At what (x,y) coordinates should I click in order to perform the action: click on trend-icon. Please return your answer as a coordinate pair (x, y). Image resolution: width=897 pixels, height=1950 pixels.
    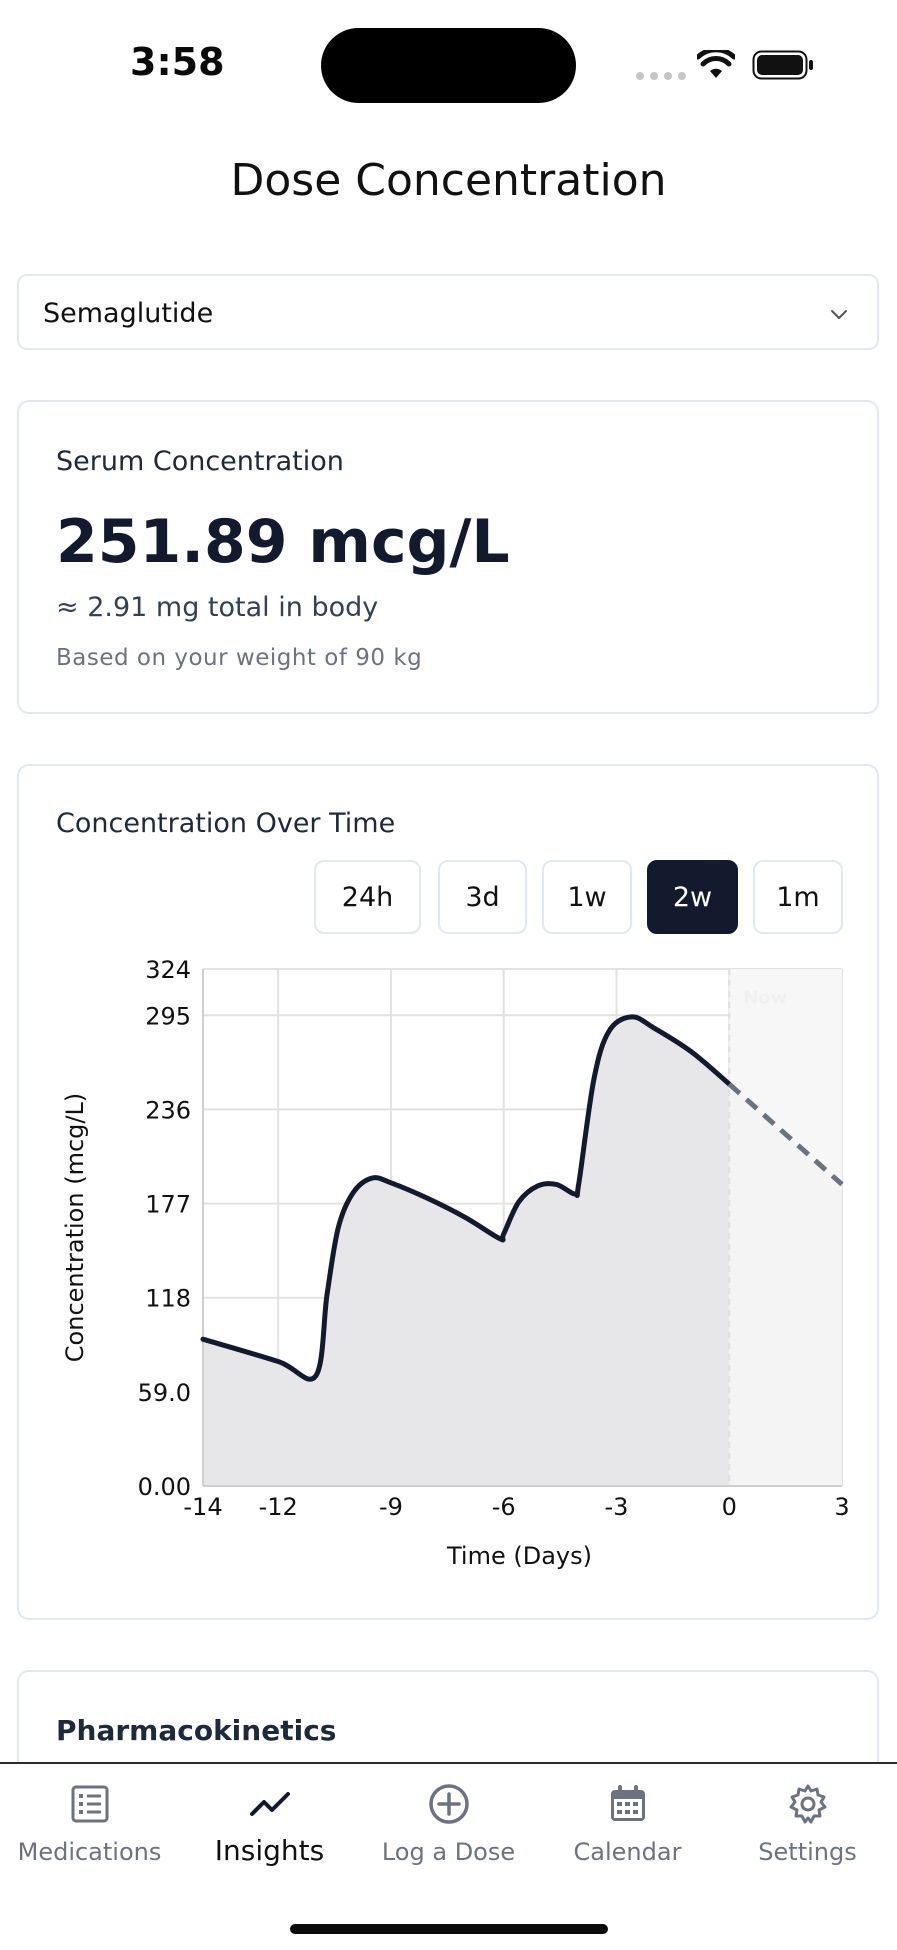
    Looking at the image, I should click on (269, 1804).